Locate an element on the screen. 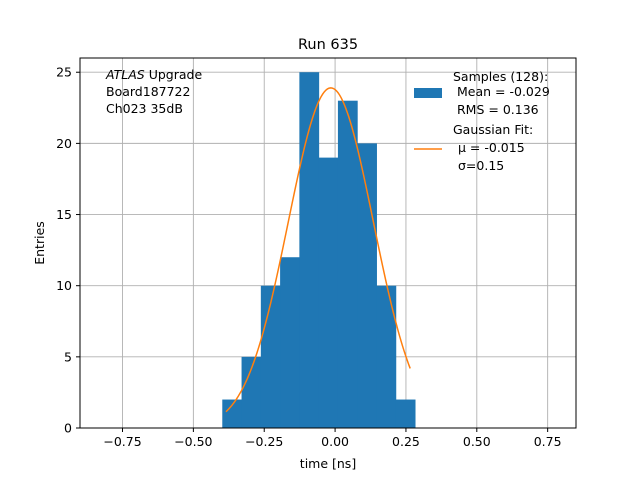 The height and width of the screenshot is (480, 640). x-tick-label: −0.75 is located at coordinates (122, 441).